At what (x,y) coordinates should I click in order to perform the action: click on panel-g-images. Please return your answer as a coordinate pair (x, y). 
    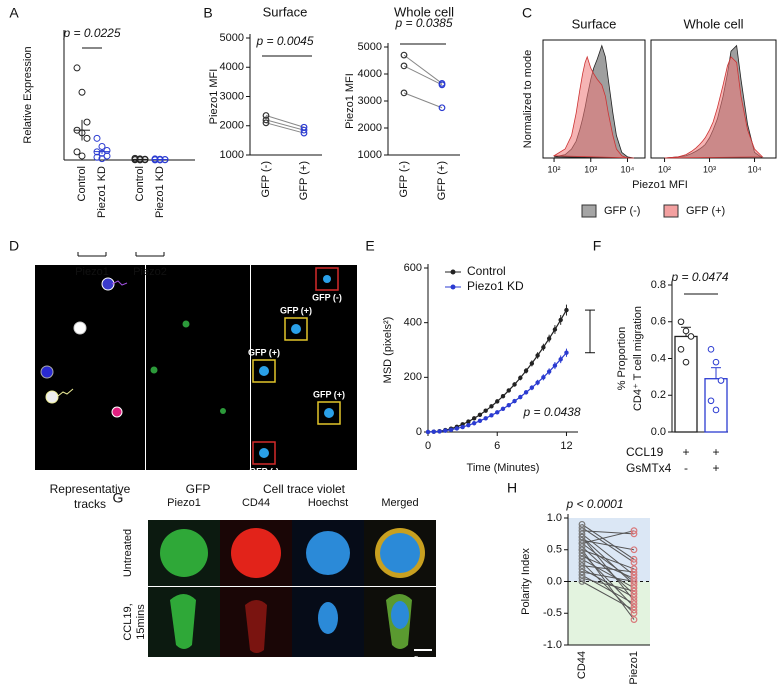
    Looking at the image, I should click on (292, 588).